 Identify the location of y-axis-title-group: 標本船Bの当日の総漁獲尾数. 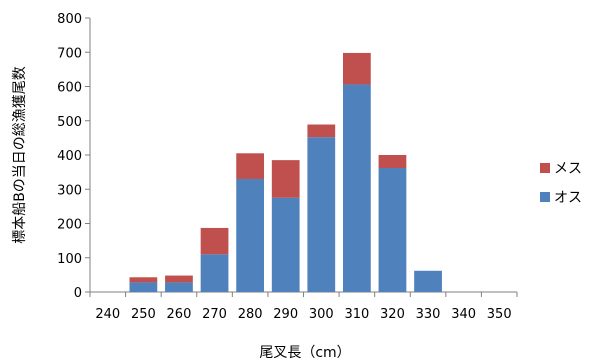
(20, 155).